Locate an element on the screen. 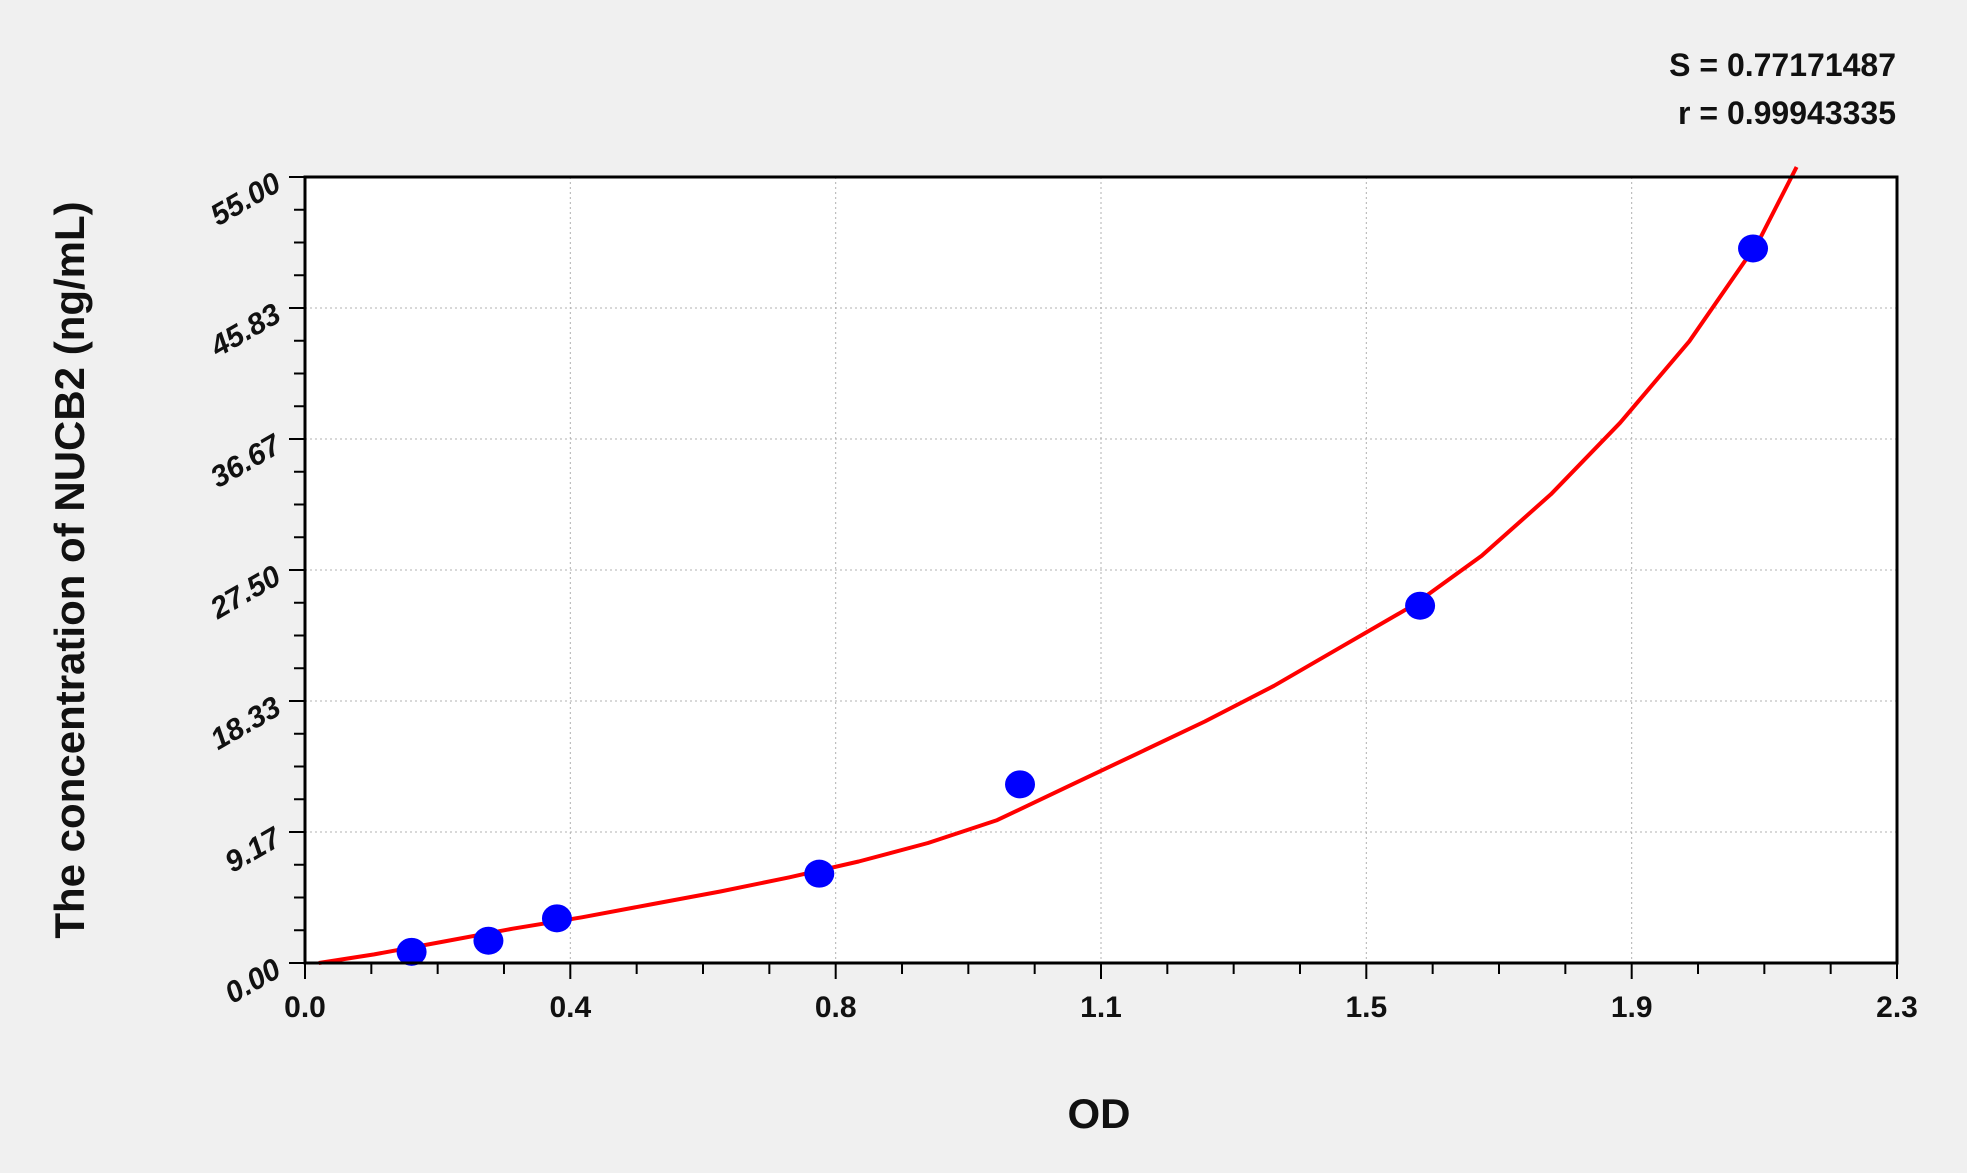 The image size is (1967, 1173). y-tick-label: 45.83 is located at coordinates (245, 330).